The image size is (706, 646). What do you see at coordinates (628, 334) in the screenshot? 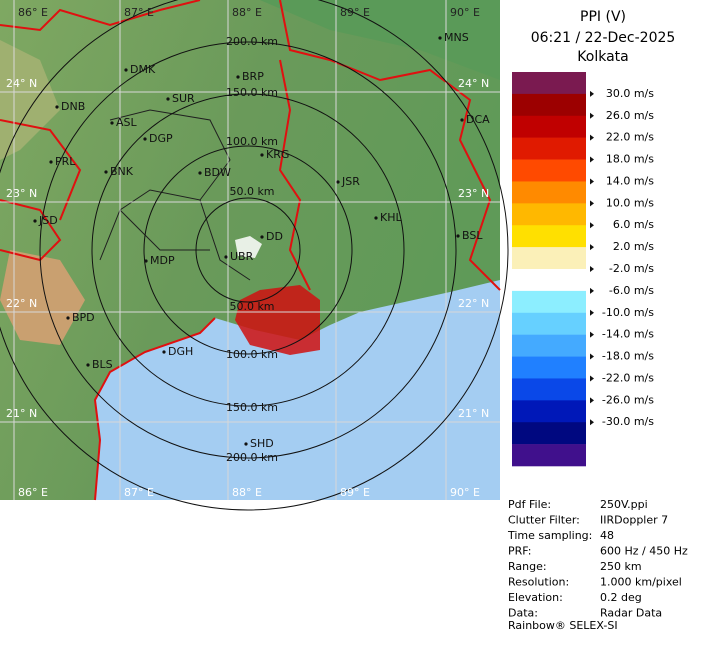
I see `scale-label: -14.0 m/s` at bounding box center [628, 334].